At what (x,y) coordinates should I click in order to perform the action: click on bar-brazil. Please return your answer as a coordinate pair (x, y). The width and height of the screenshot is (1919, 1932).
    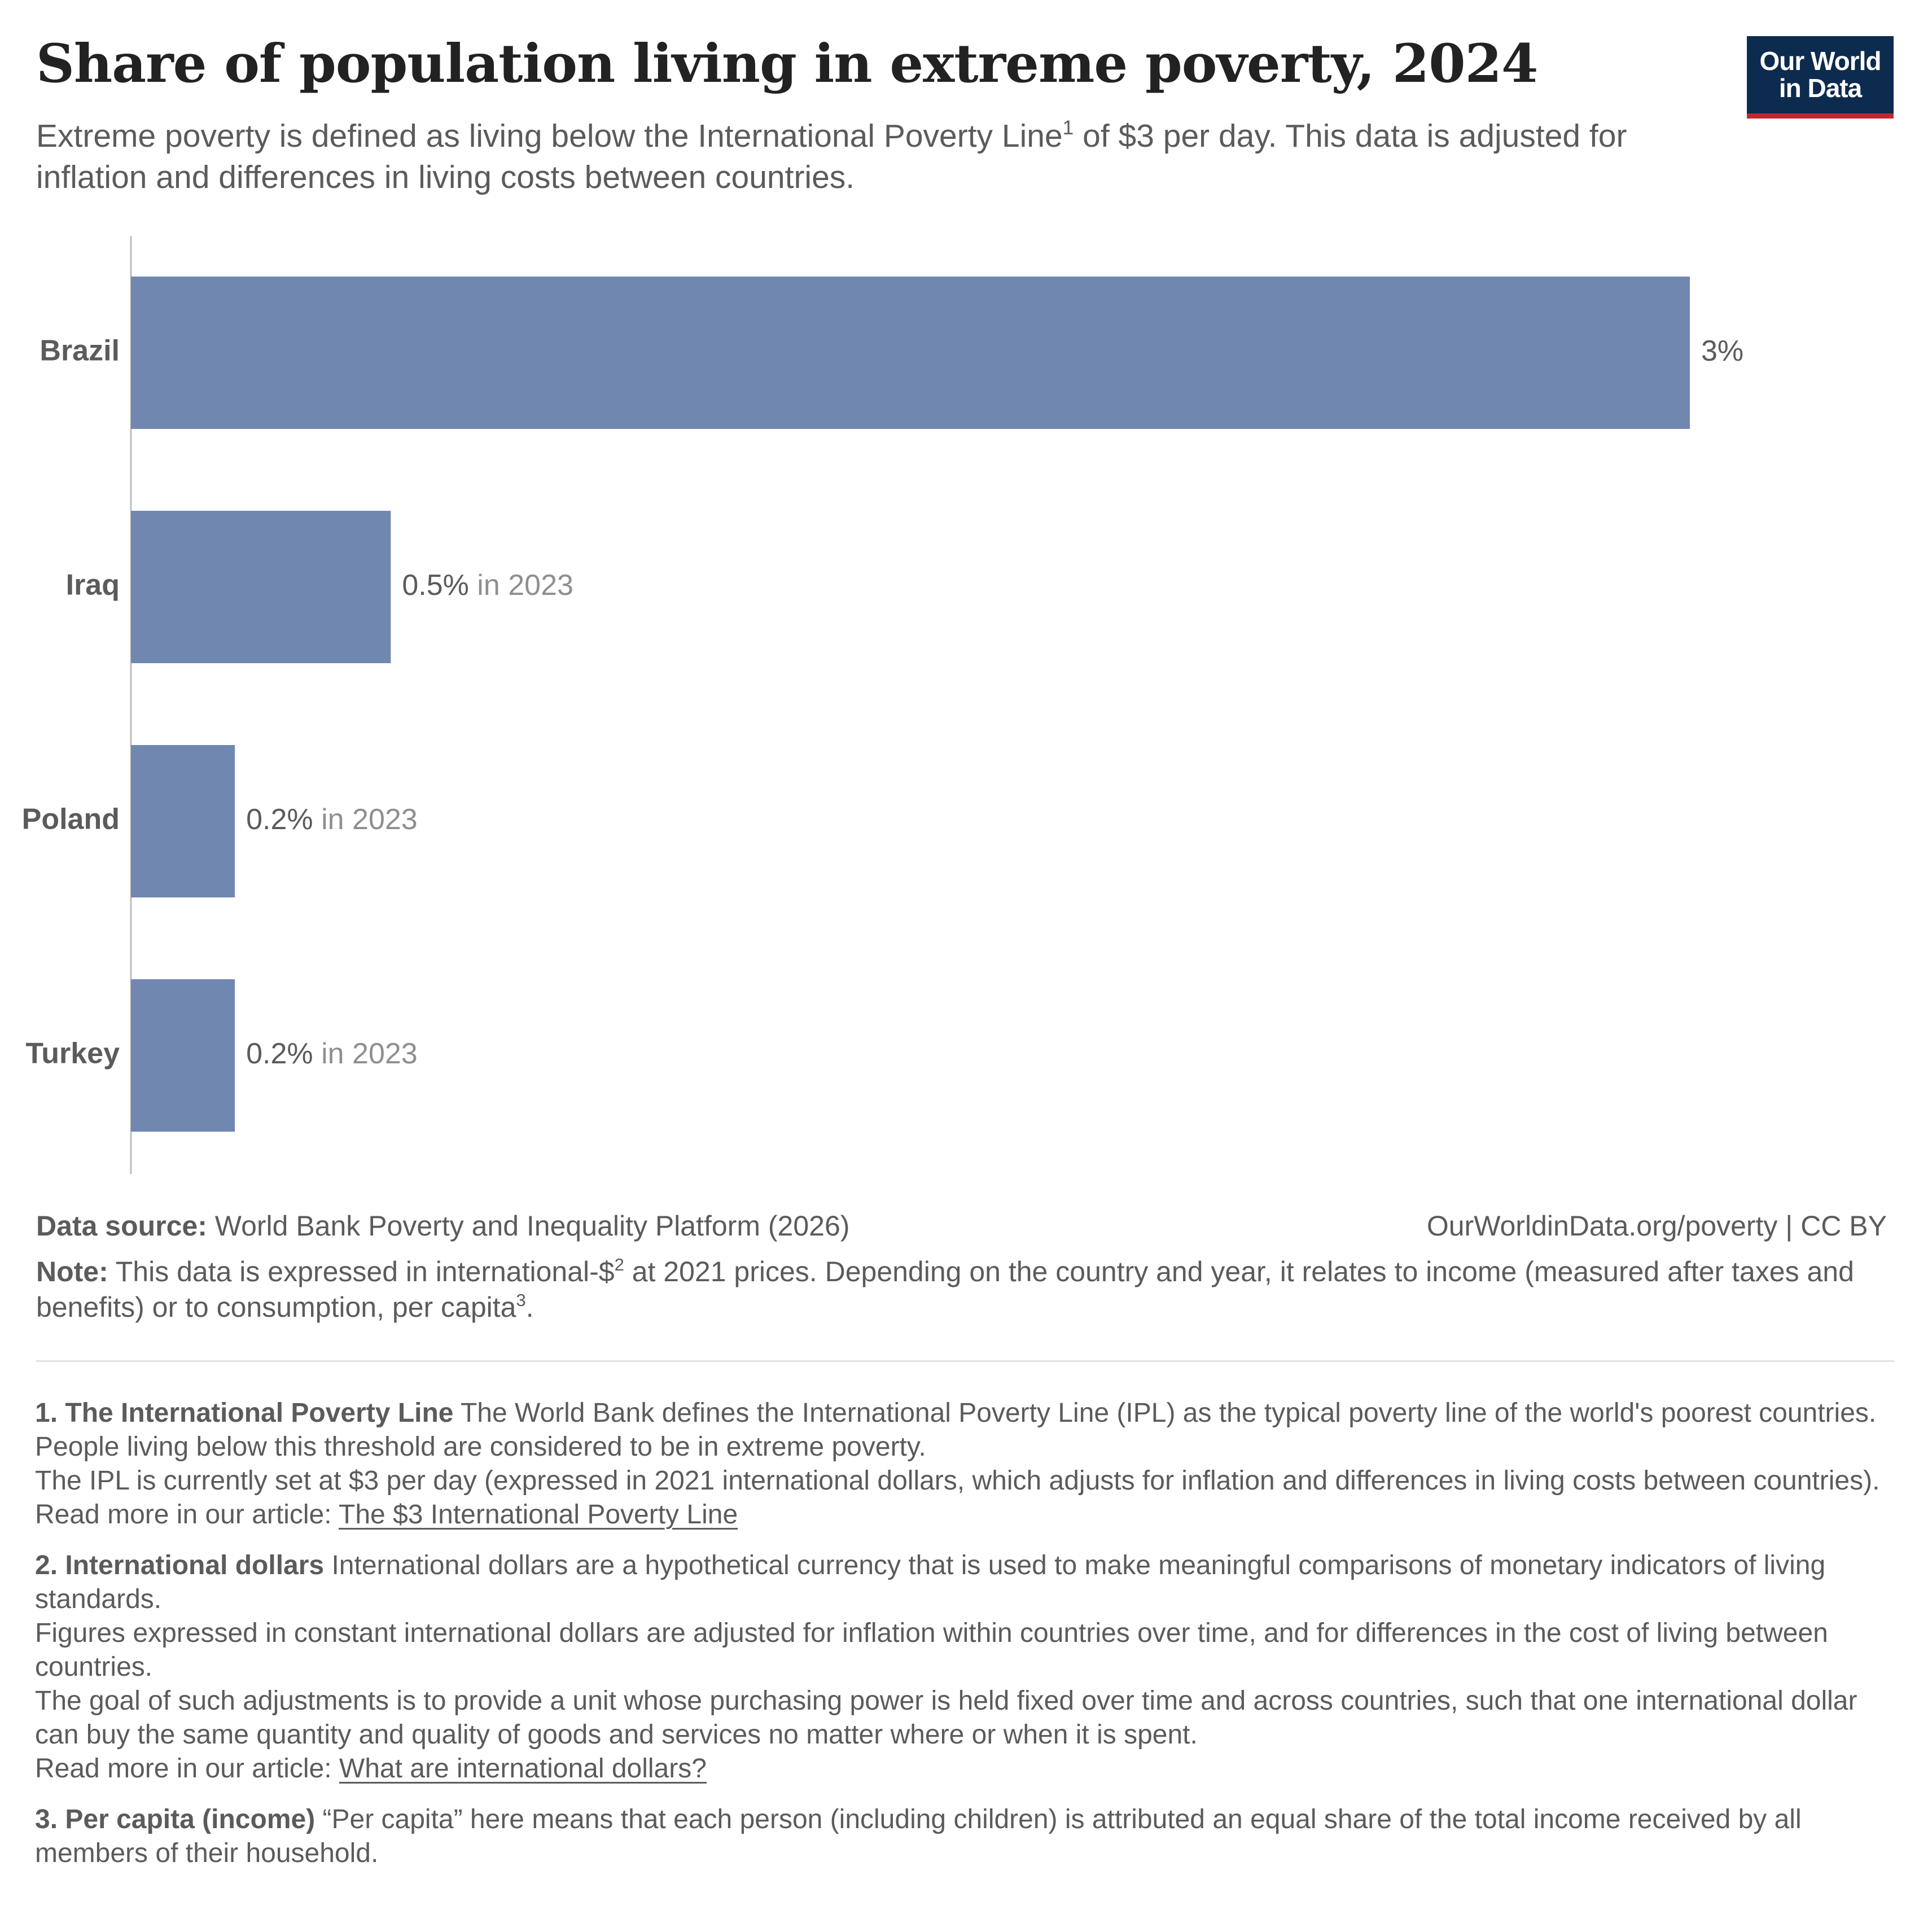
    Looking at the image, I should click on (910, 353).